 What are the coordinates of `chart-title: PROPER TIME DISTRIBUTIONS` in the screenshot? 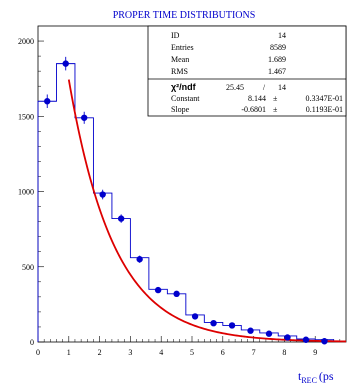 It's located at (184, 15).